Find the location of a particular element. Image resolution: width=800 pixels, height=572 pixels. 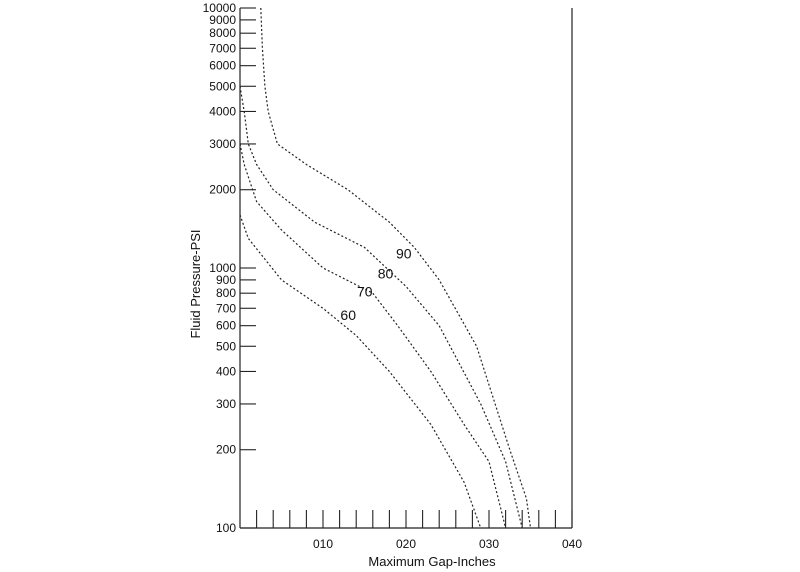

y-tick-label: 600 is located at coordinates (226, 326).